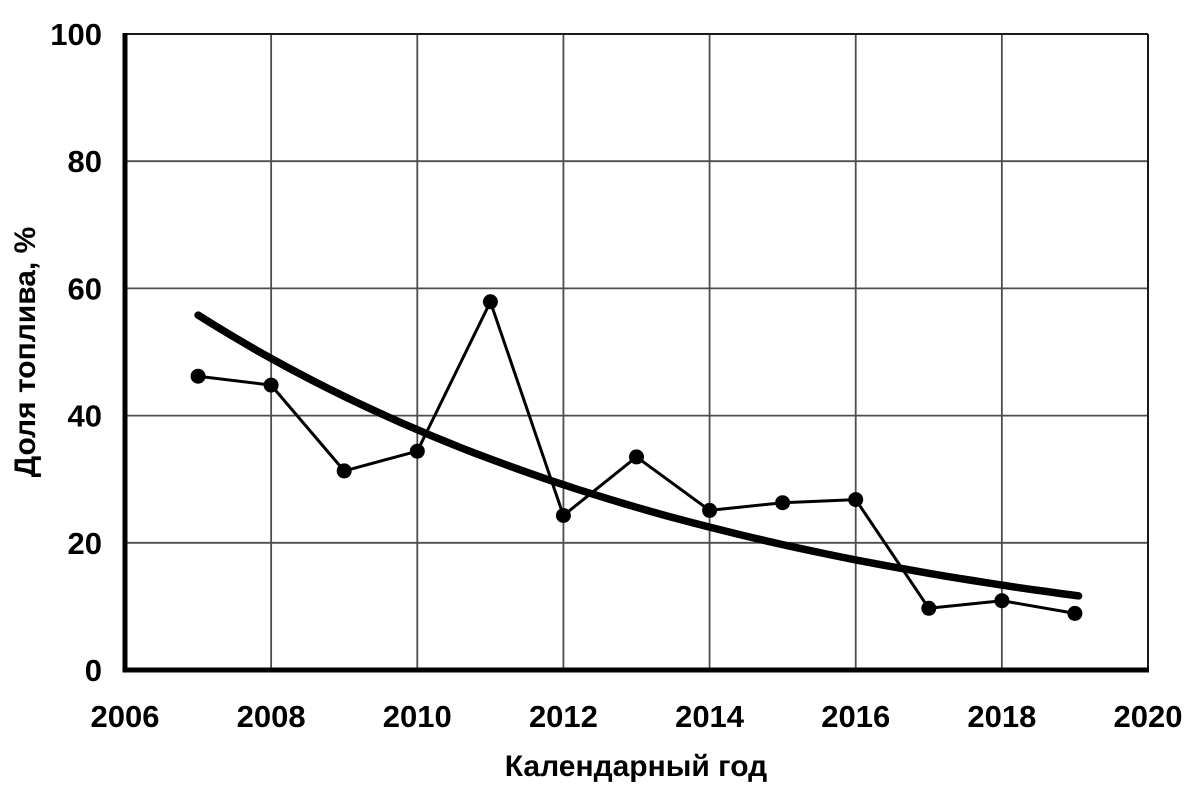  Describe the element at coordinates (636, 766) in the screenshot. I see `x-axis-title: Календарный год` at that location.